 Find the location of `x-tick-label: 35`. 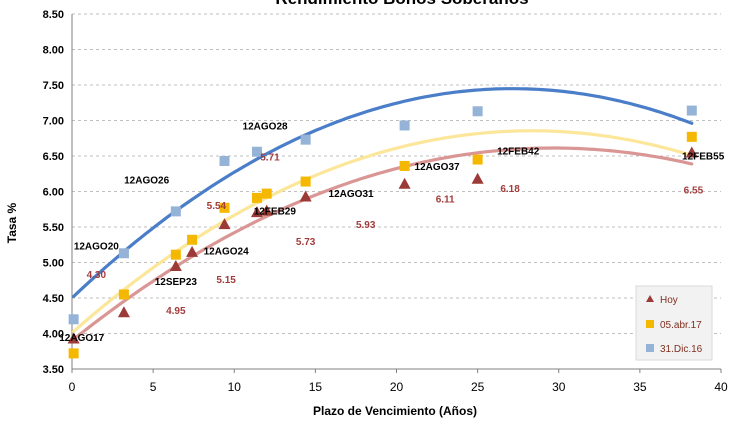

x-tick-label: 35 is located at coordinates (640, 387).